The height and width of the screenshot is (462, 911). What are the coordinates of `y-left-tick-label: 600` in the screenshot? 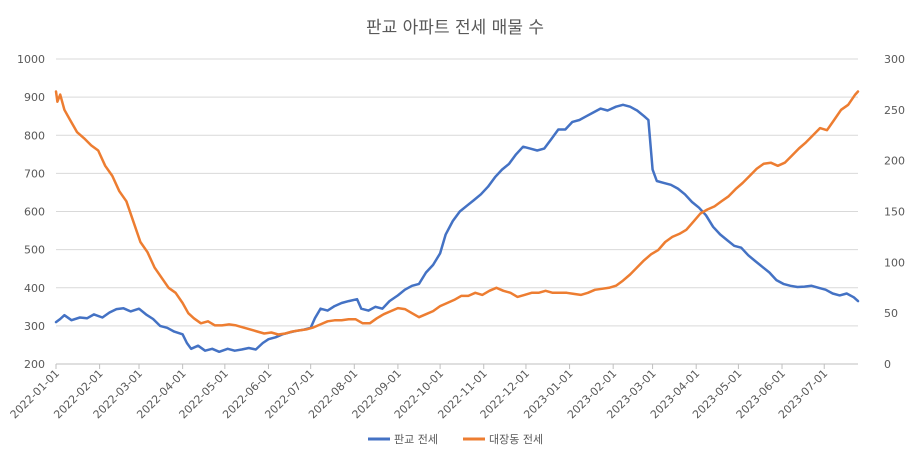 It's located at (34, 212).